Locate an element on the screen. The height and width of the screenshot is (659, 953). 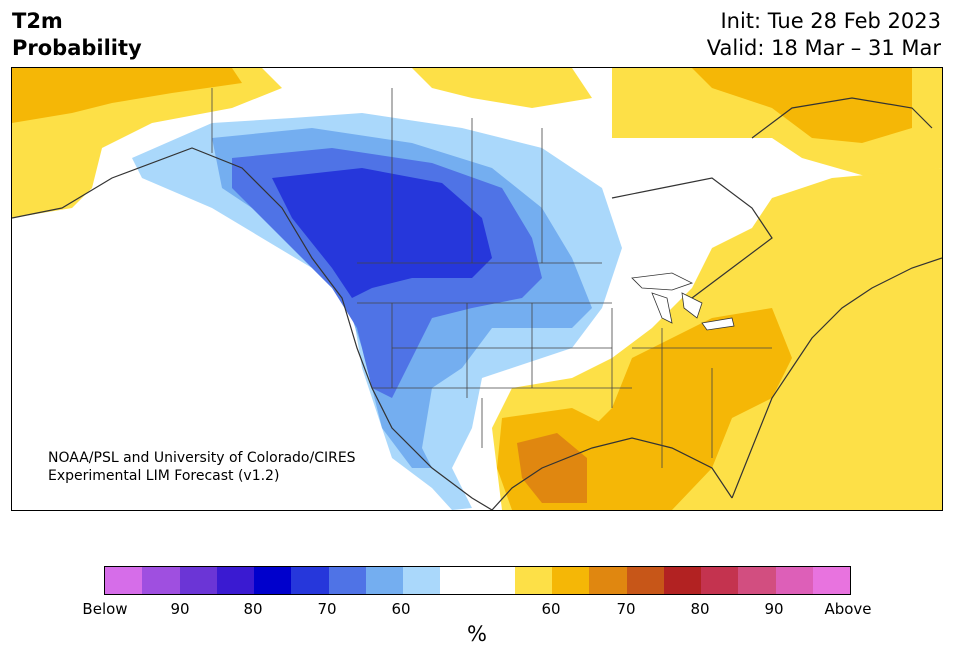
greenland-above-strong is located at coordinates (802, 105).